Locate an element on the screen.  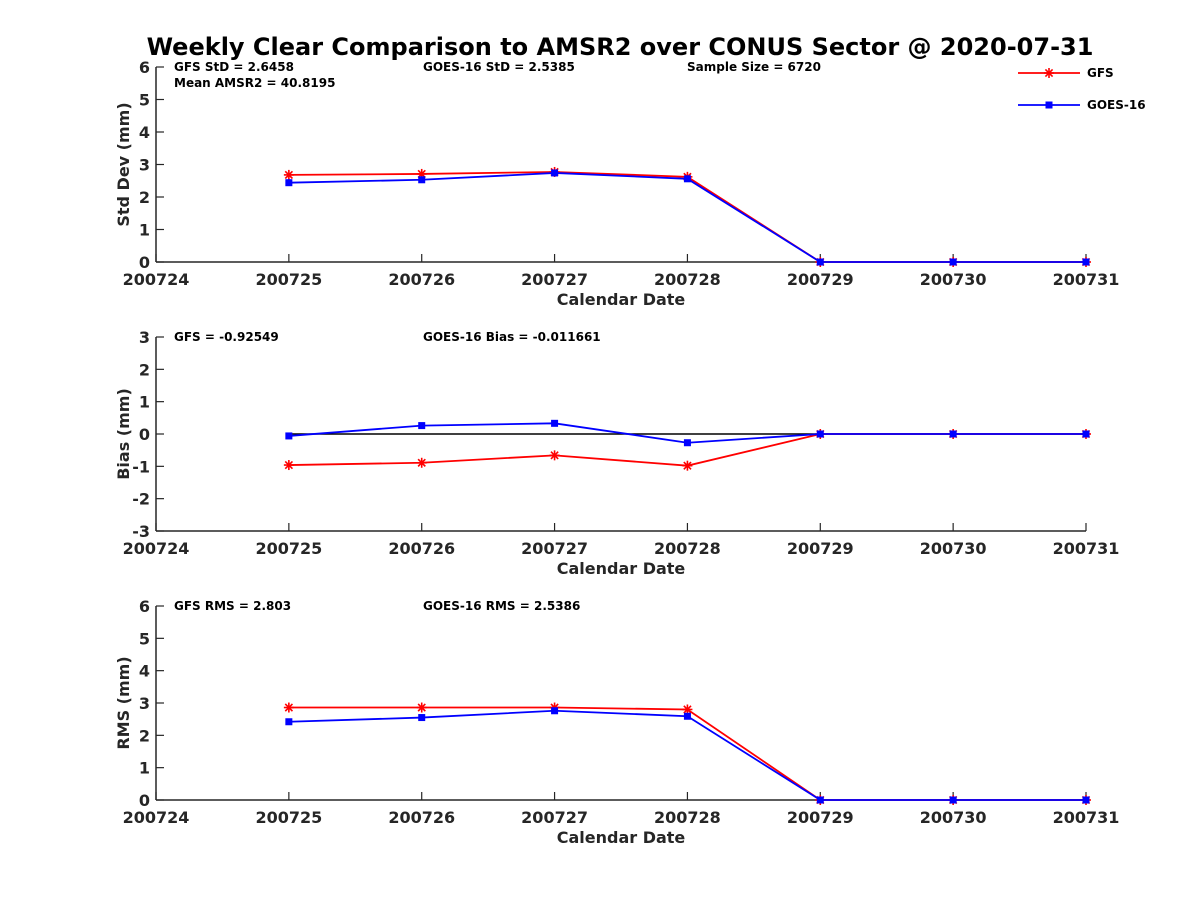
stat-annotation: GOES-16 RMS = 2.5386 is located at coordinates (501, 606).